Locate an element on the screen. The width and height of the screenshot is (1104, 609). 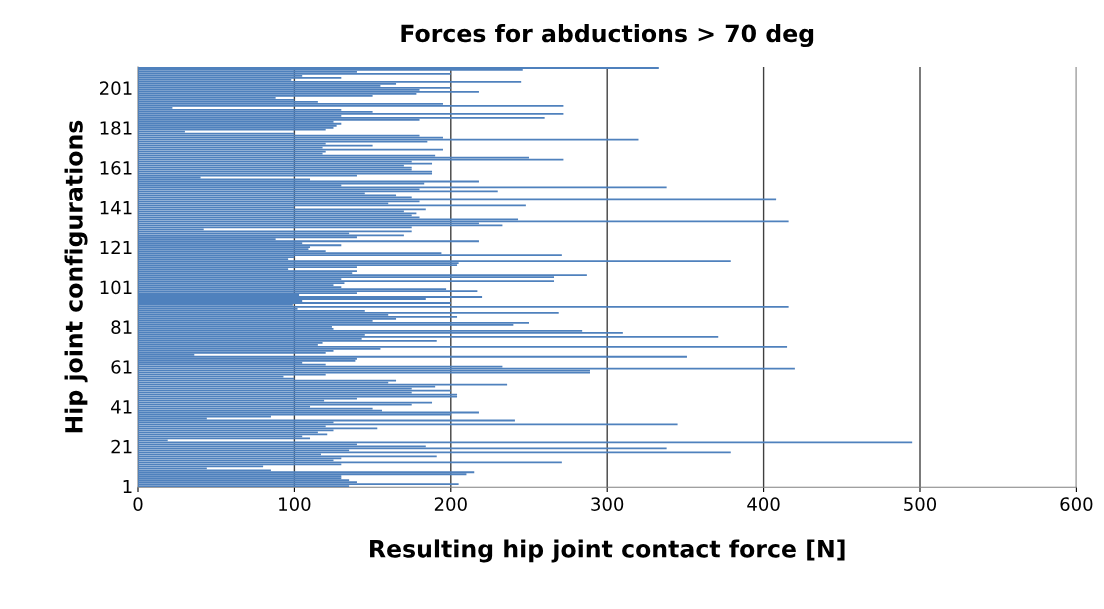
x-tick-label: 300 is located at coordinates (607, 504).